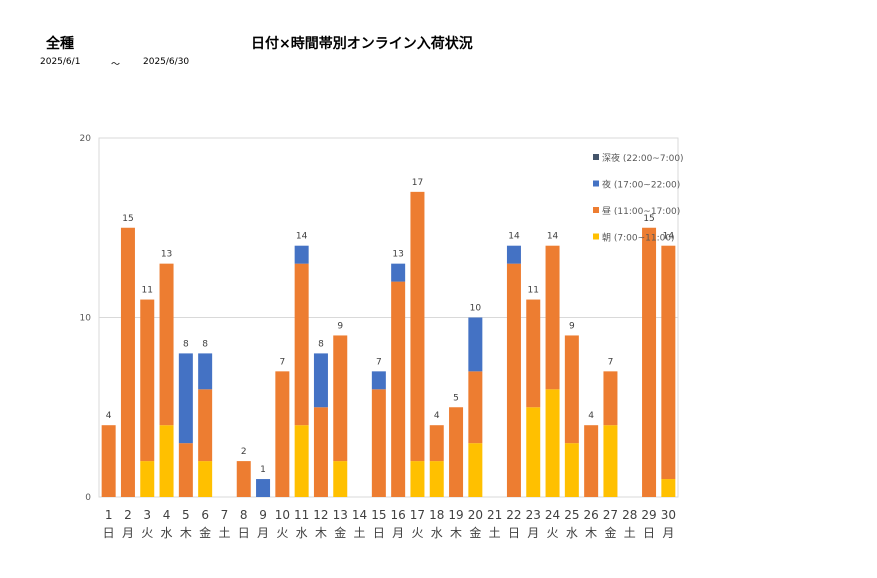 The image size is (877, 578). I want to click on x-tick-day: 27, so click(610, 515).